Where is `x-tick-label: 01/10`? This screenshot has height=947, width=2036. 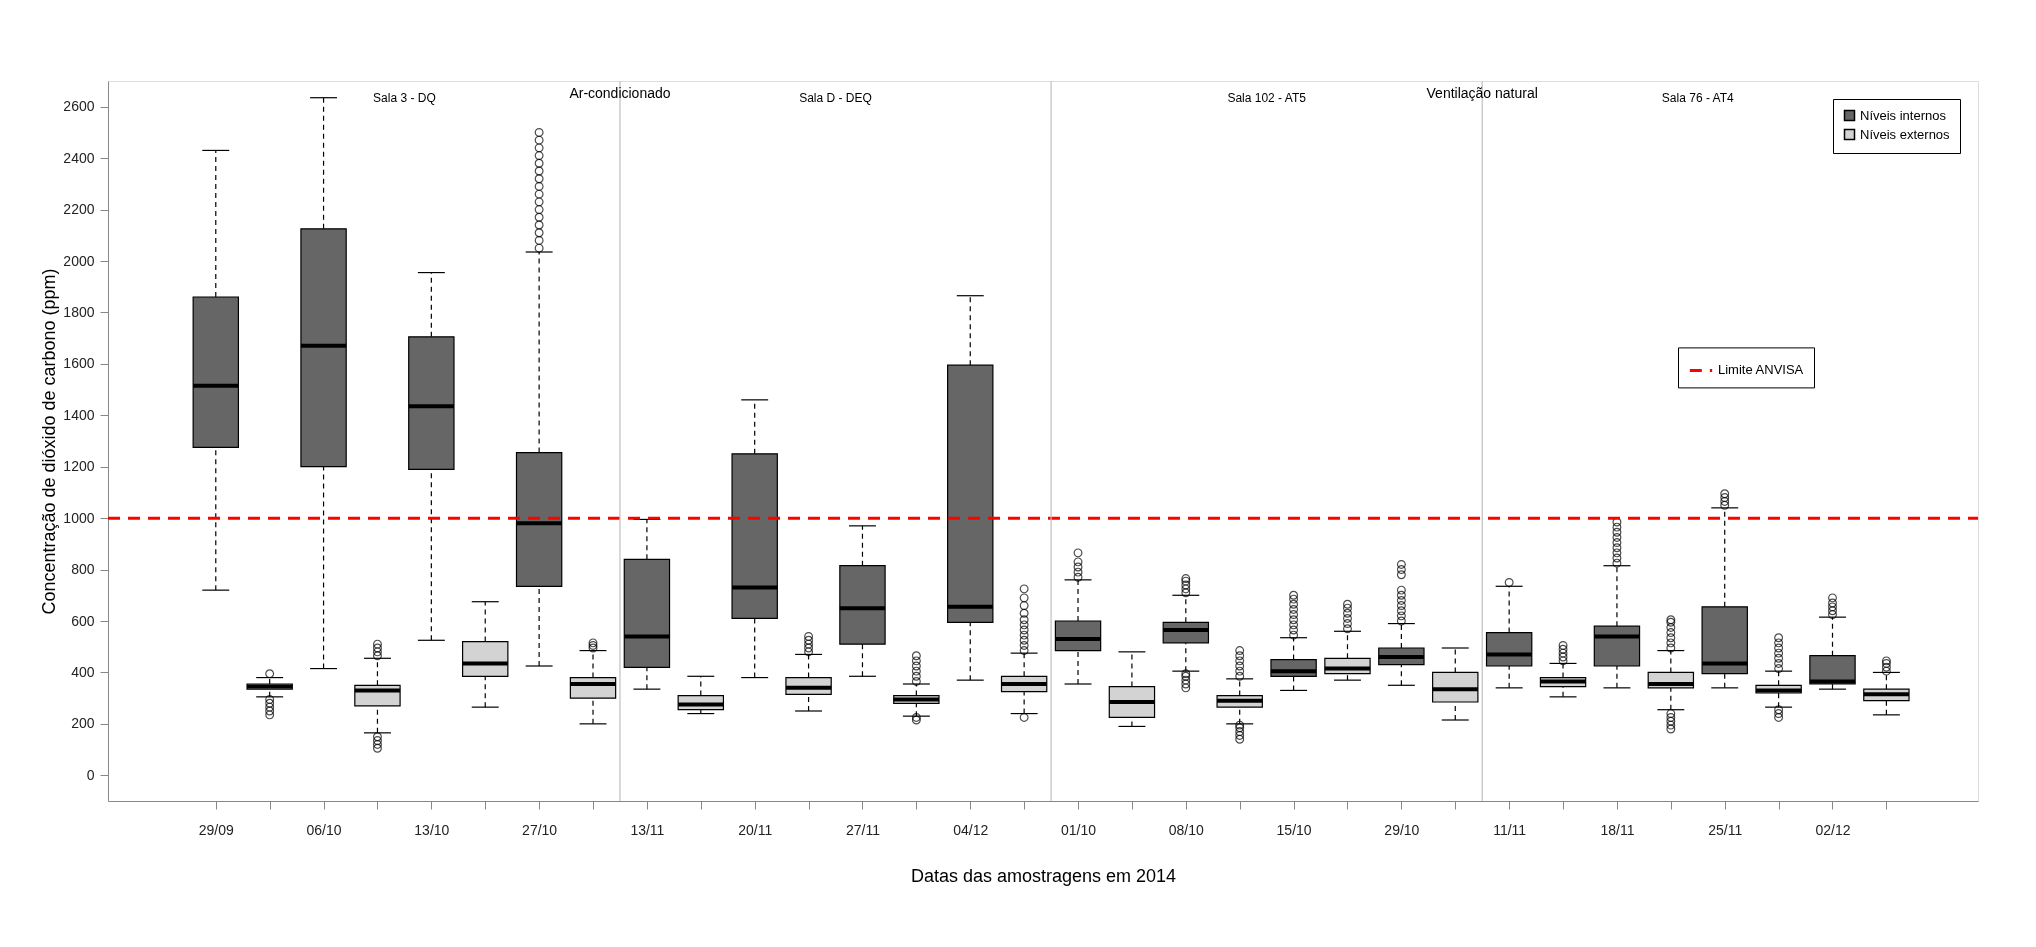 x-tick-label: 01/10 is located at coordinates (1079, 829).